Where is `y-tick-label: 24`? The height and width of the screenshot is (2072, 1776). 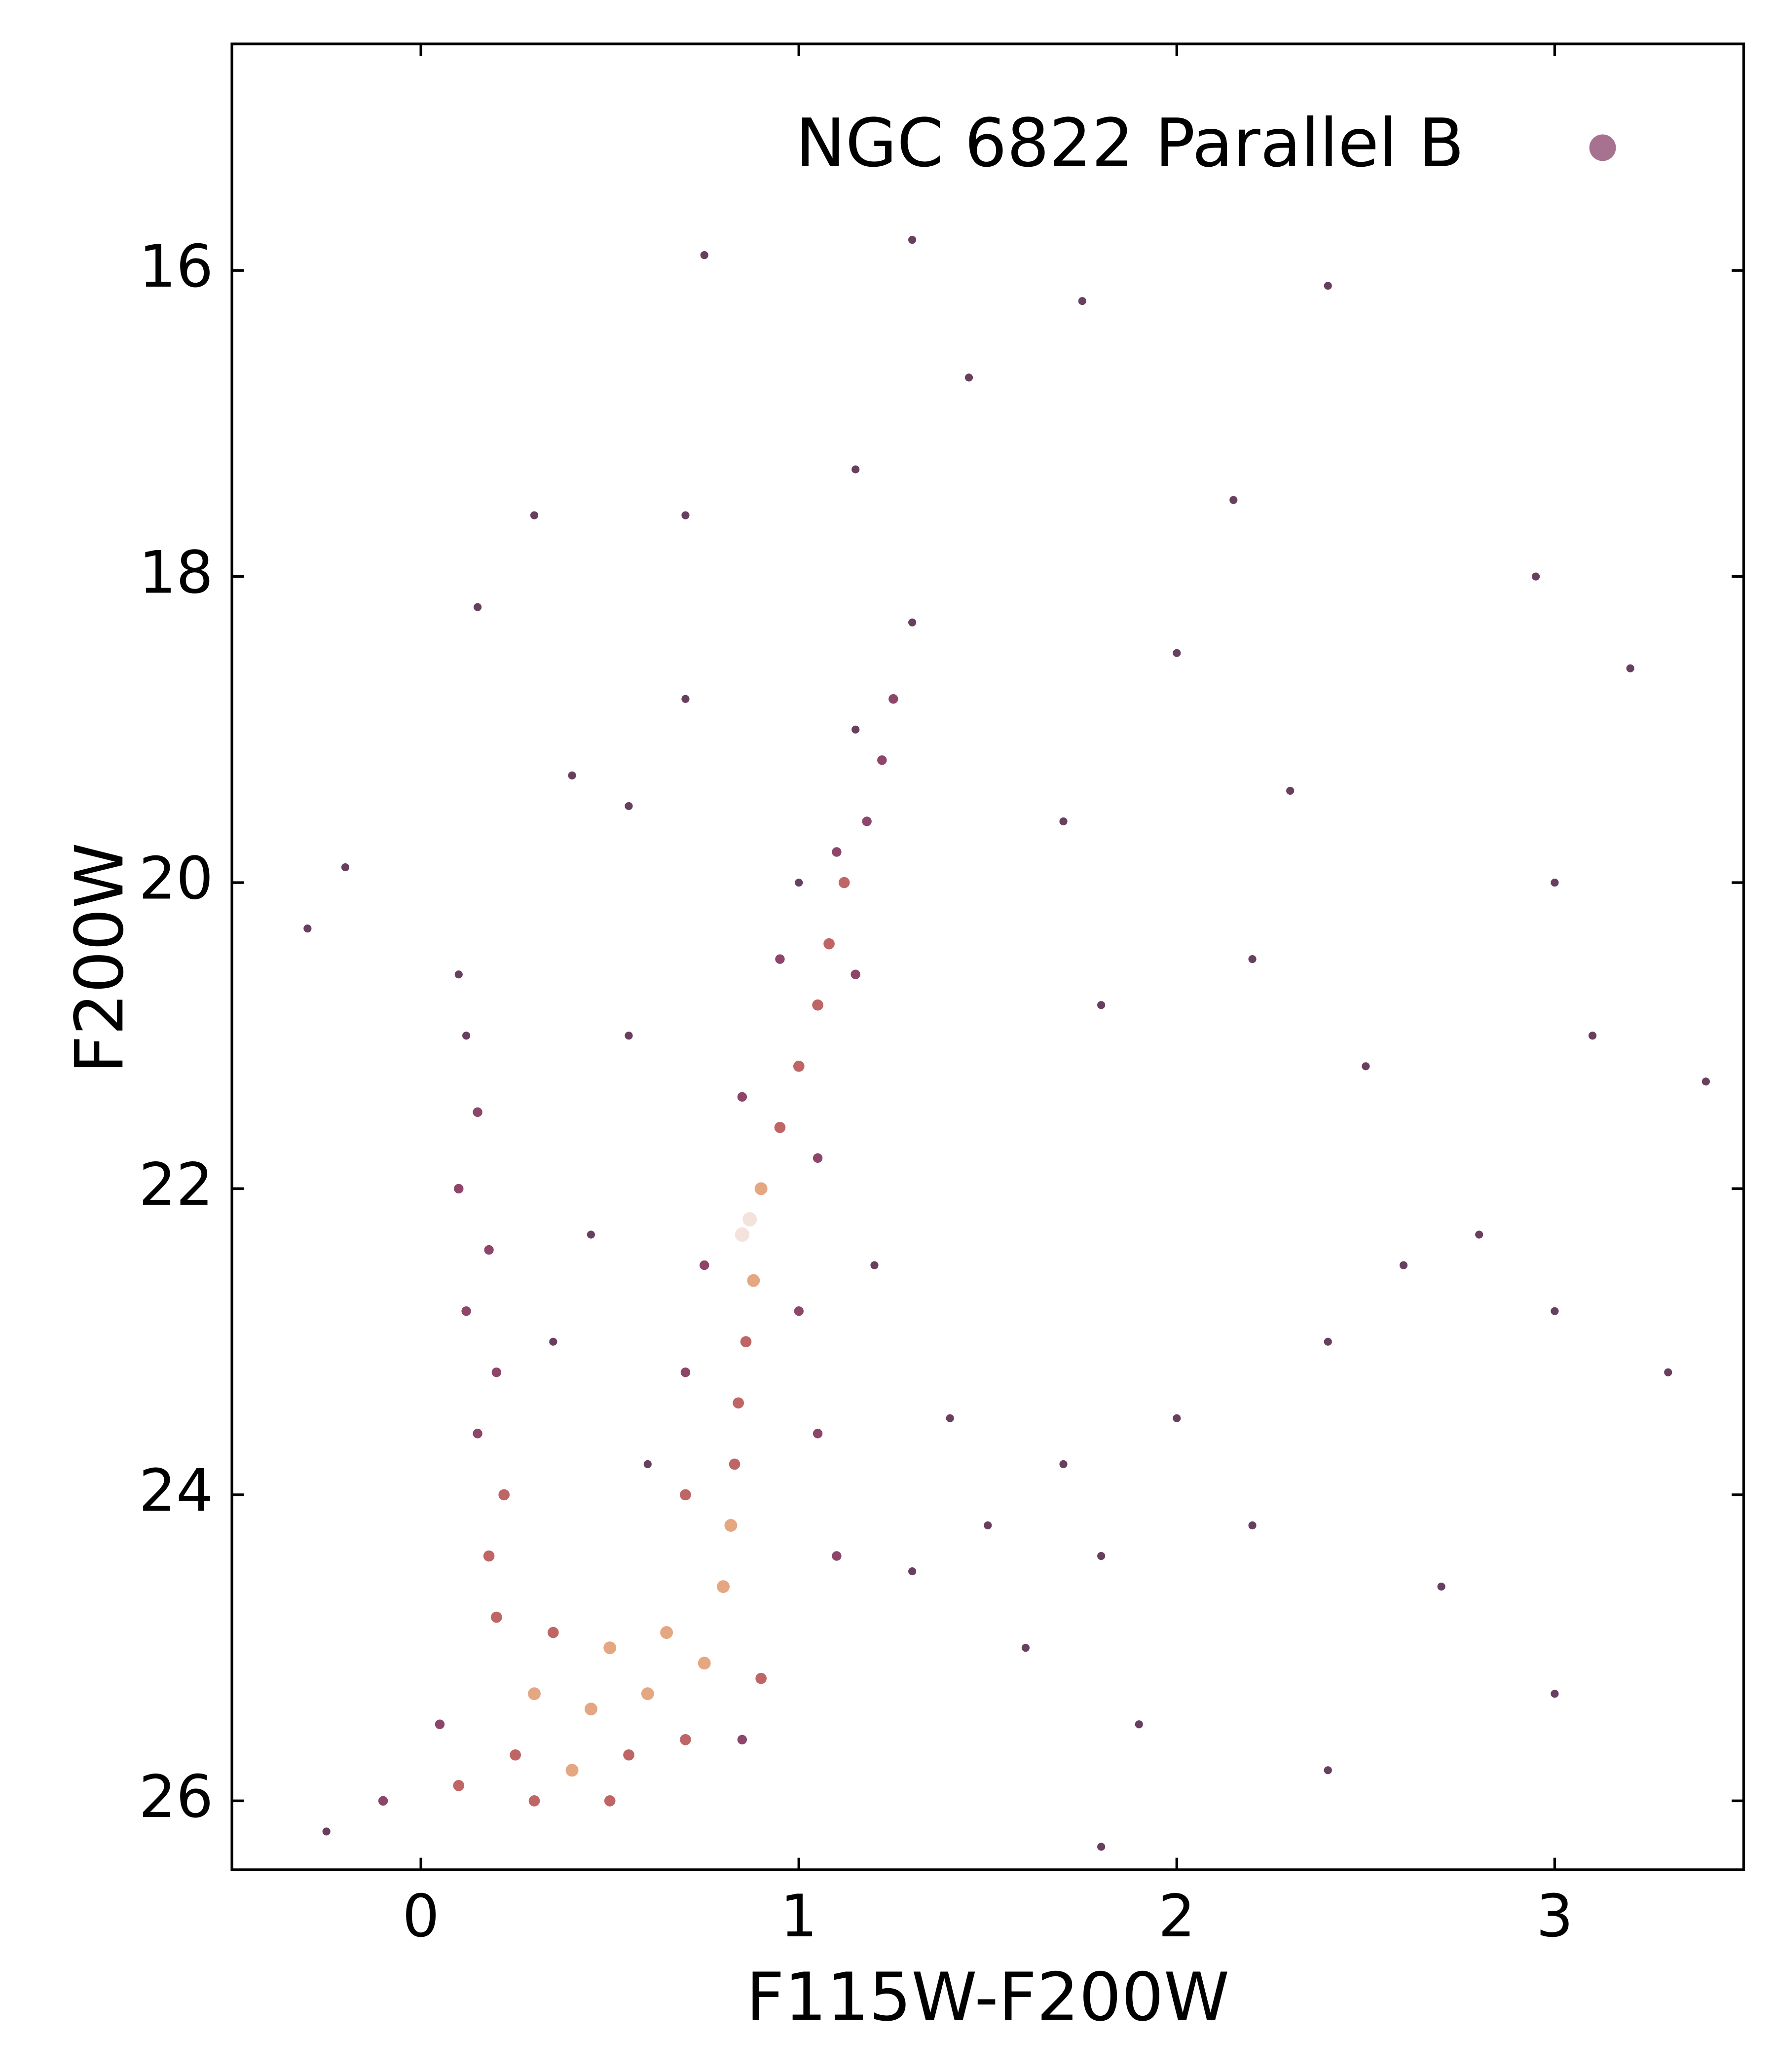
y-tick-label: 24 is located at coordinates (176, 1491).